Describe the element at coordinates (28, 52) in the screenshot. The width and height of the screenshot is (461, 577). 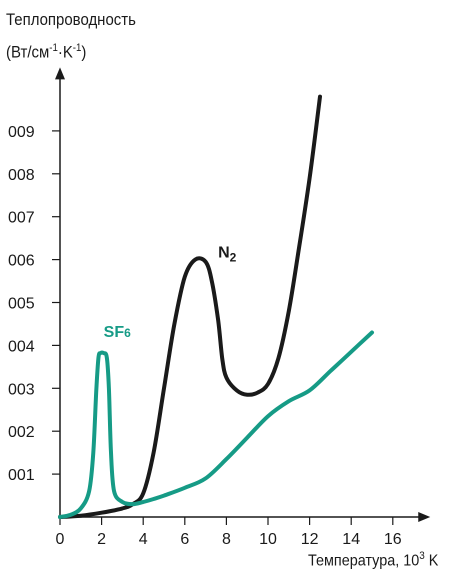
I see `y-axis-label-base: (Вт/см` at that location.